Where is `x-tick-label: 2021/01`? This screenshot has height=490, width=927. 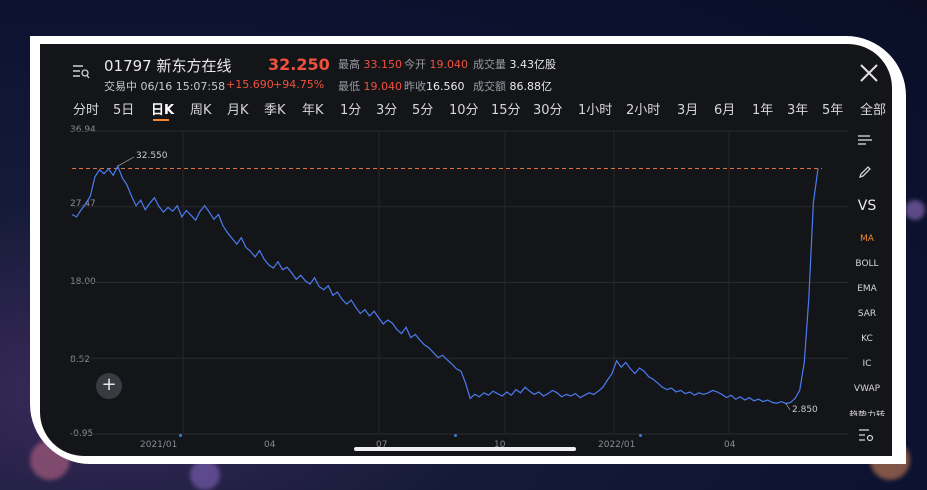
x-tick-label: 2021/01 is located at coordinates (159, 445).